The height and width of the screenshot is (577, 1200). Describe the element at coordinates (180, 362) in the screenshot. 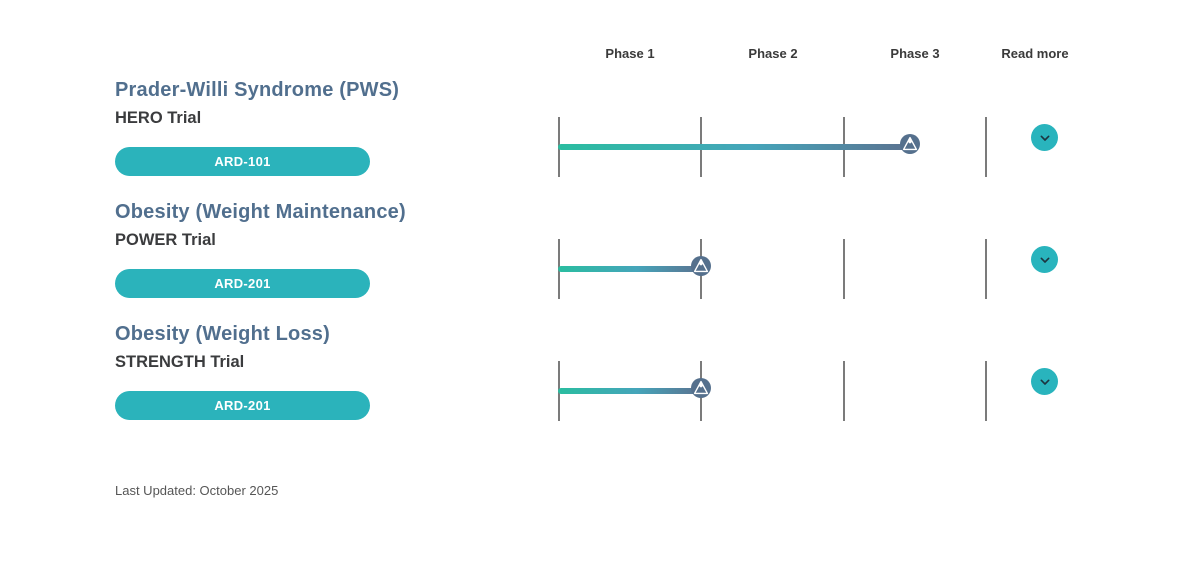

I see `trial-name: STRENGTH Trial` at that location.